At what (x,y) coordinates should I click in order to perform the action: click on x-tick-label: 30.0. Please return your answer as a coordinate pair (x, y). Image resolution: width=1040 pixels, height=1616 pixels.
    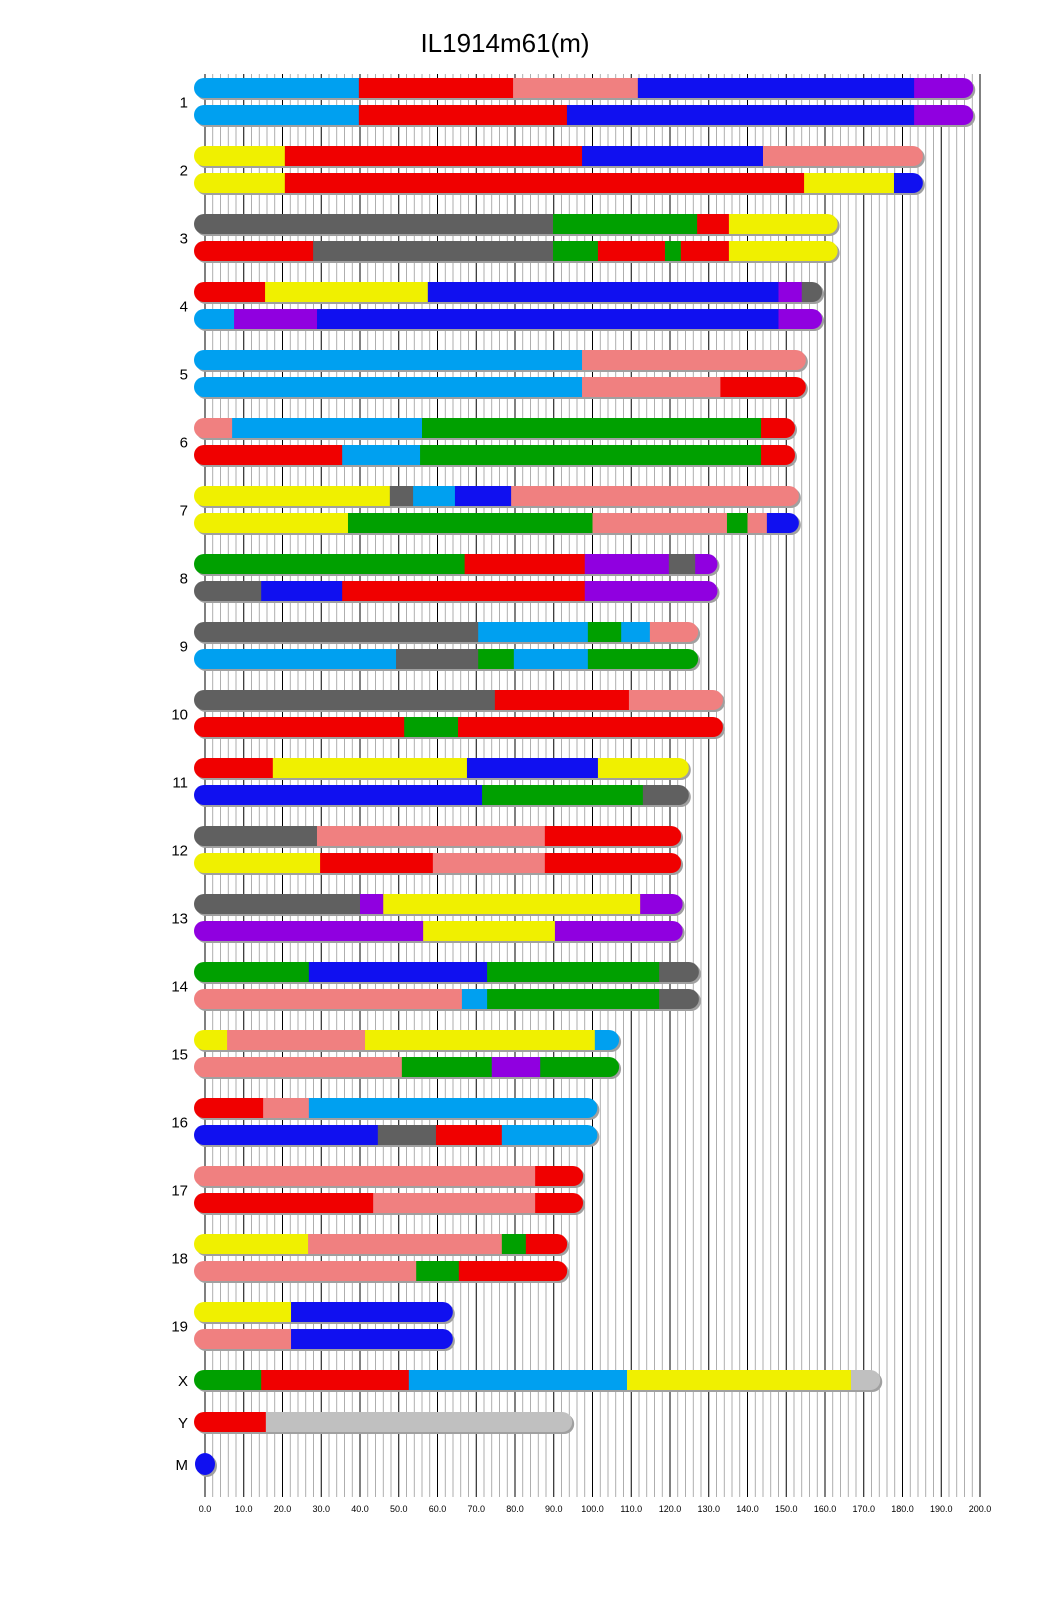
    Looking at the image, I should click on (321, 1509).